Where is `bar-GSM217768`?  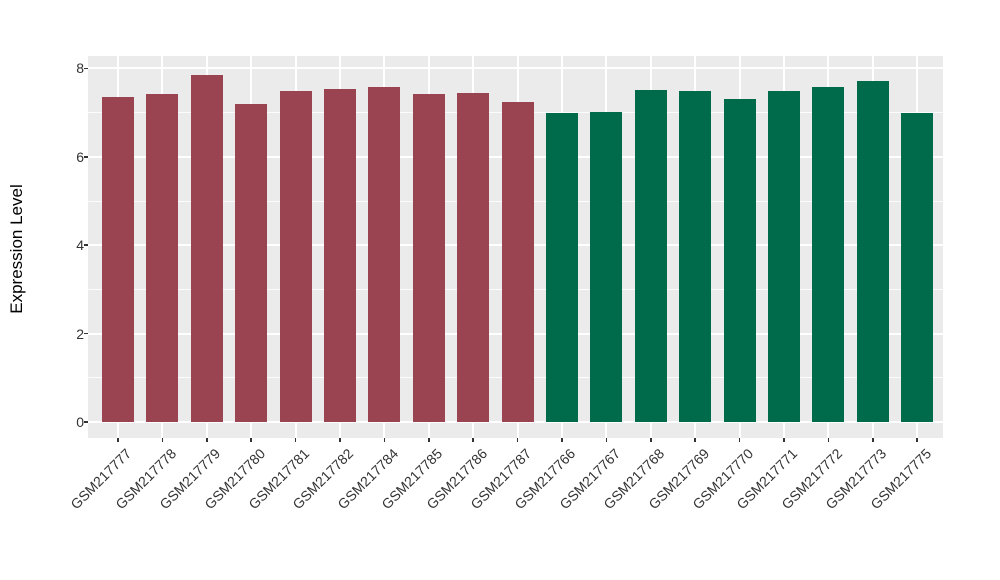
bar-GSM217768 is located at coordinates (650, 256).